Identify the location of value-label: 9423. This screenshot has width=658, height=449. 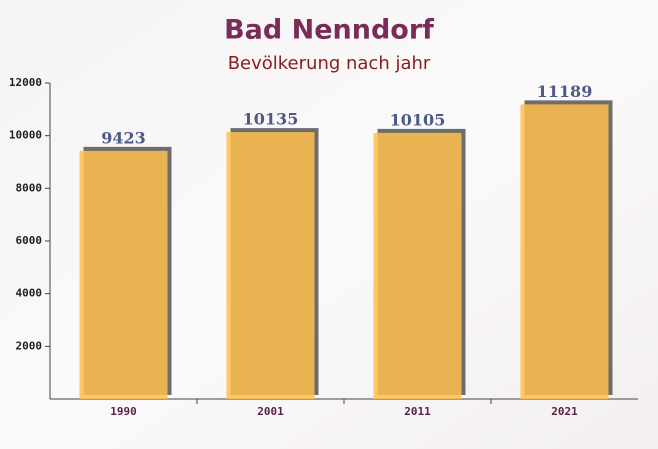
(123, 137).